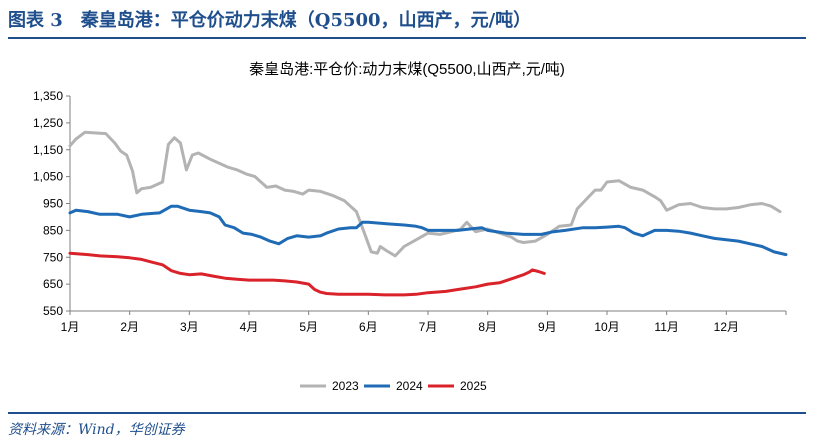 The width and height of the screenshot is (814, 446). What do you see at coordinates (189, 327) in the screenshot?
I see `x-tick-label: 3月` at bounding box center [189, 327].